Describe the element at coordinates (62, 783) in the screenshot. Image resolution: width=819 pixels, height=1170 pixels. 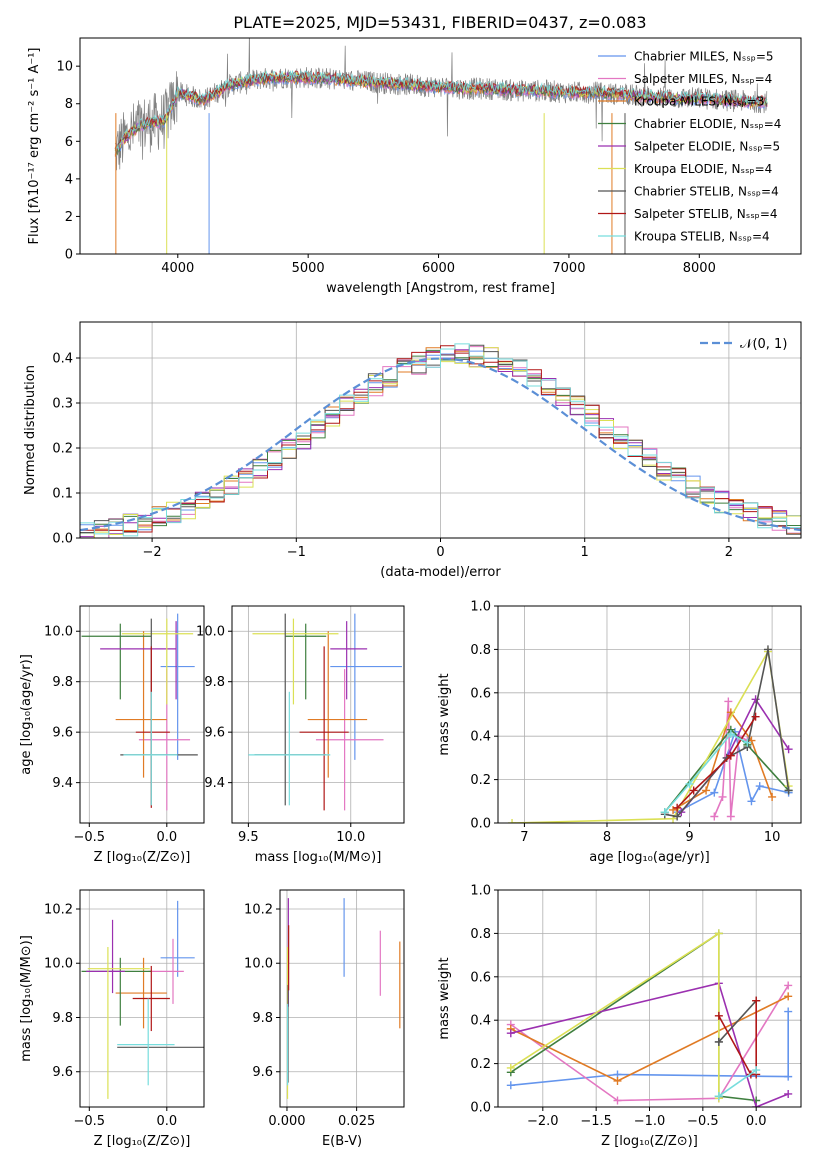
I see `y-tick-label: 9.4` at that location.